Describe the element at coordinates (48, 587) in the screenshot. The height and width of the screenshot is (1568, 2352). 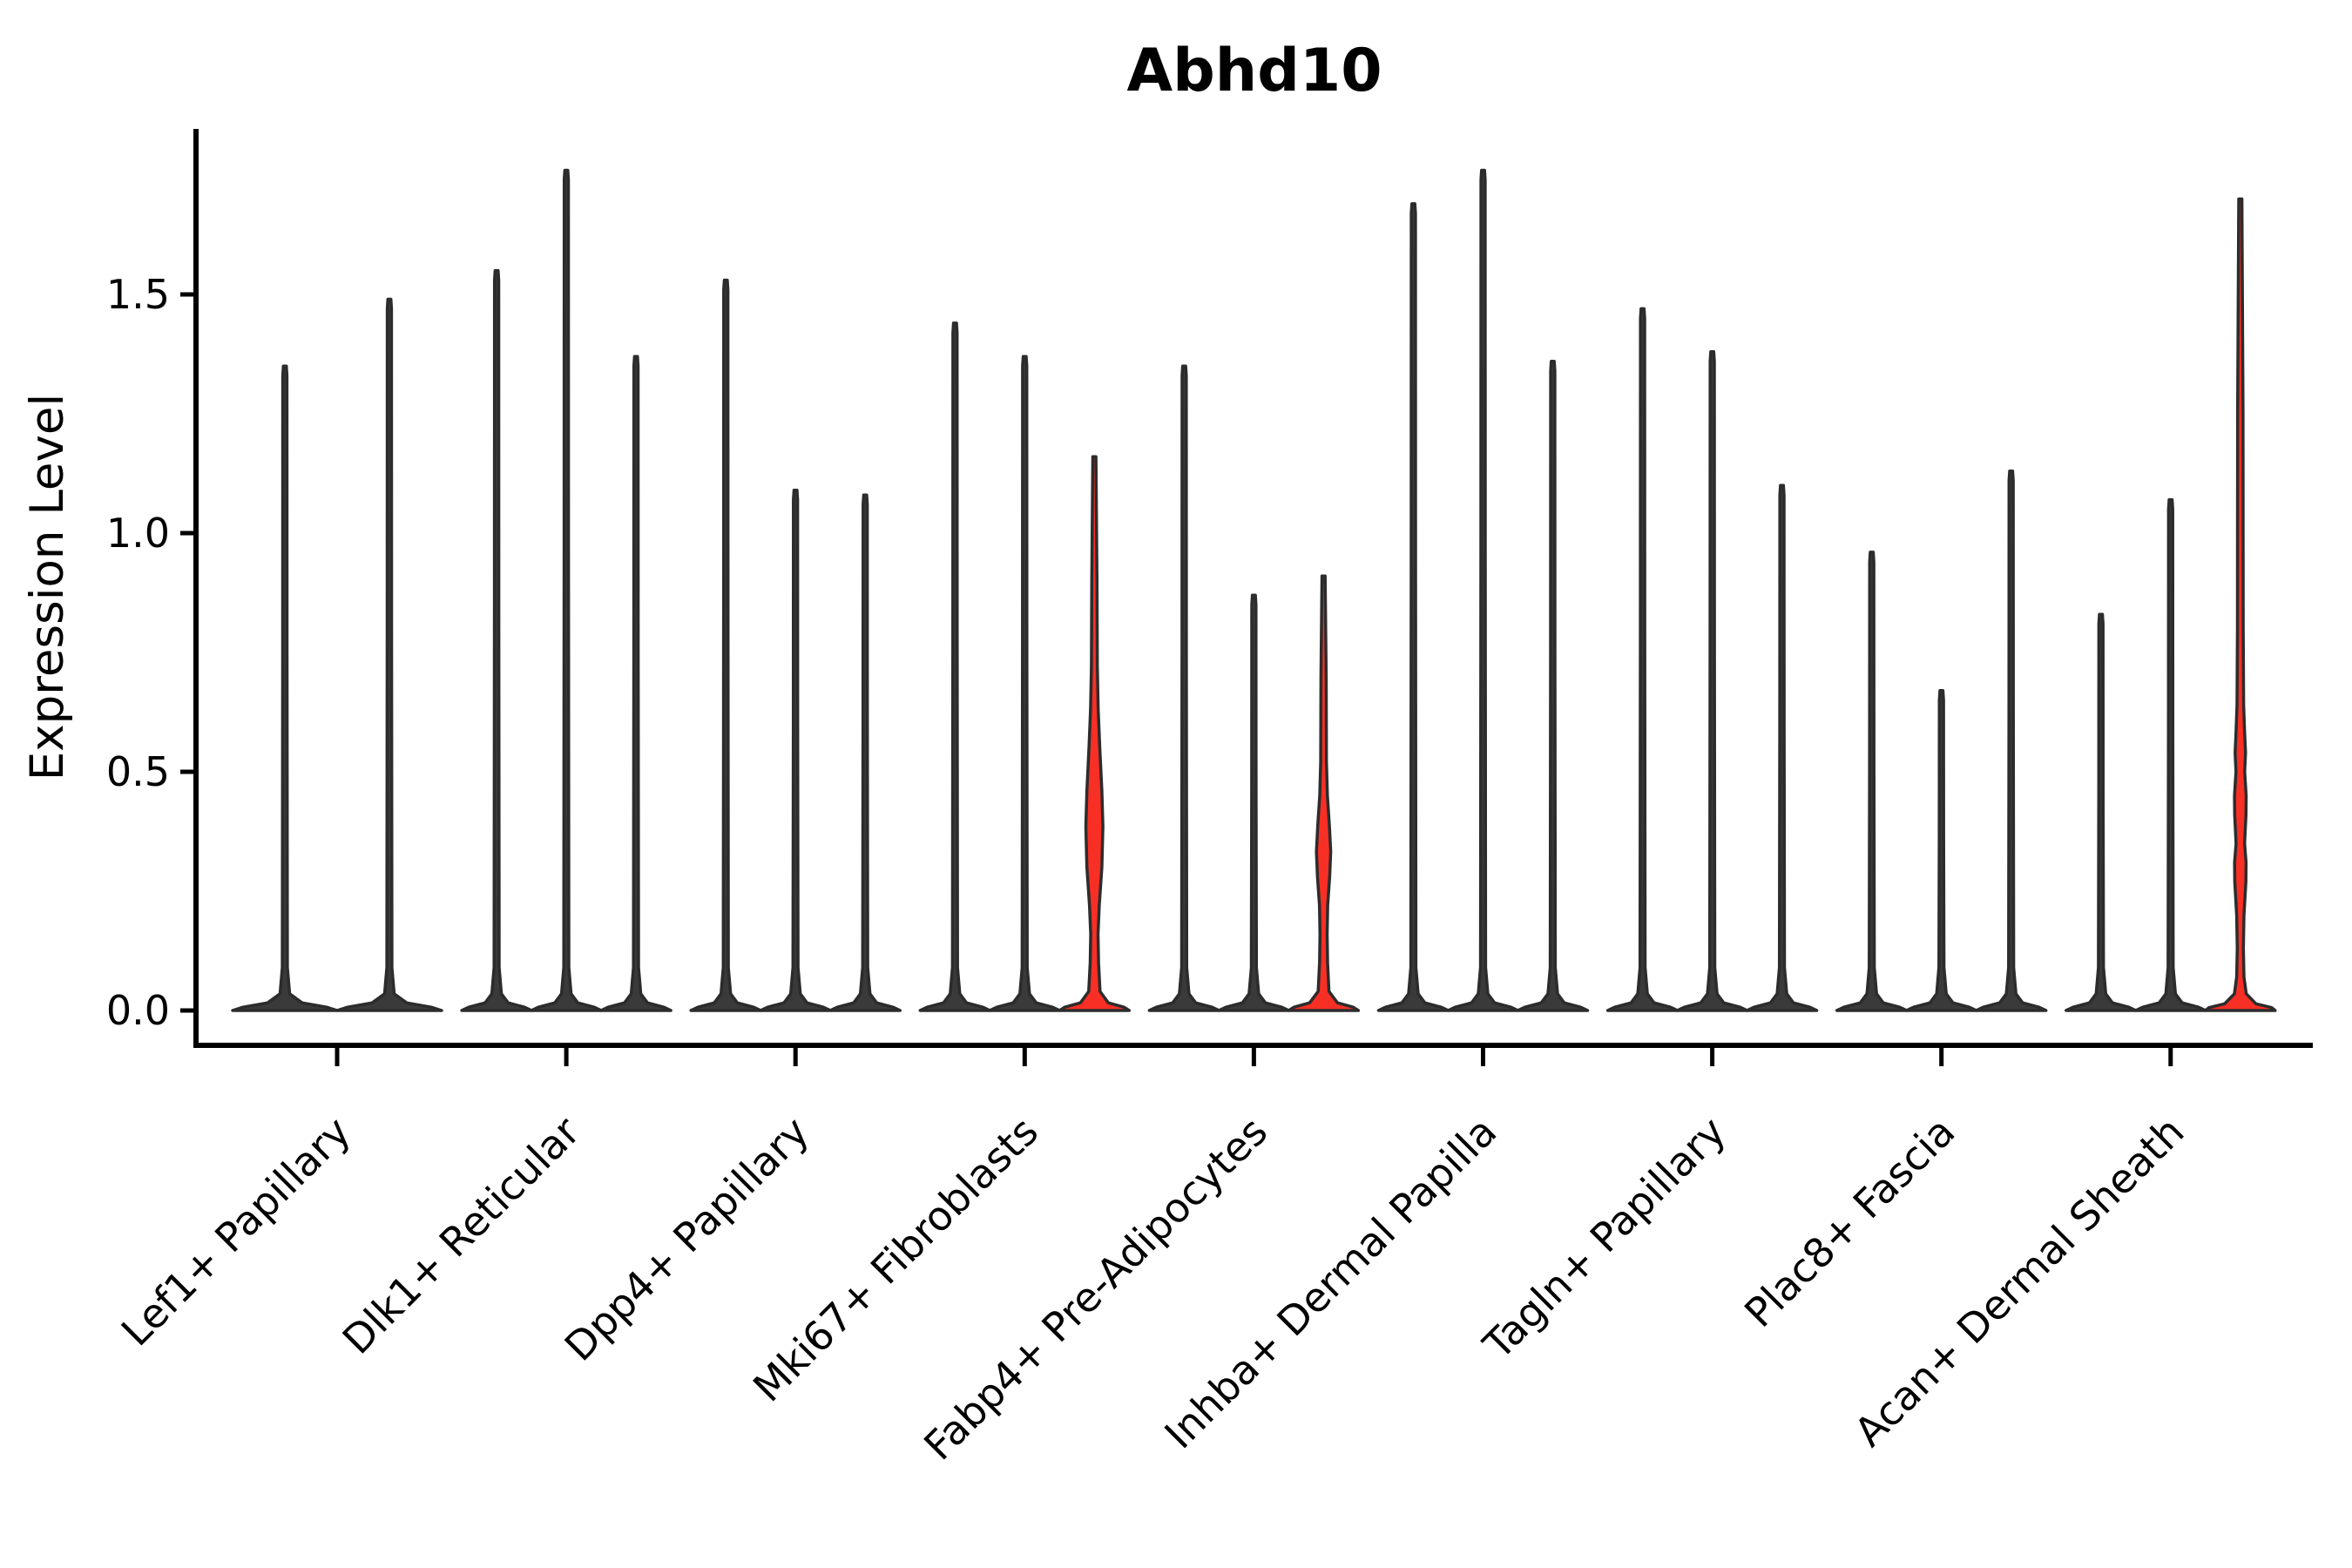
I see `y-axis-label: Expression Level` at that location.